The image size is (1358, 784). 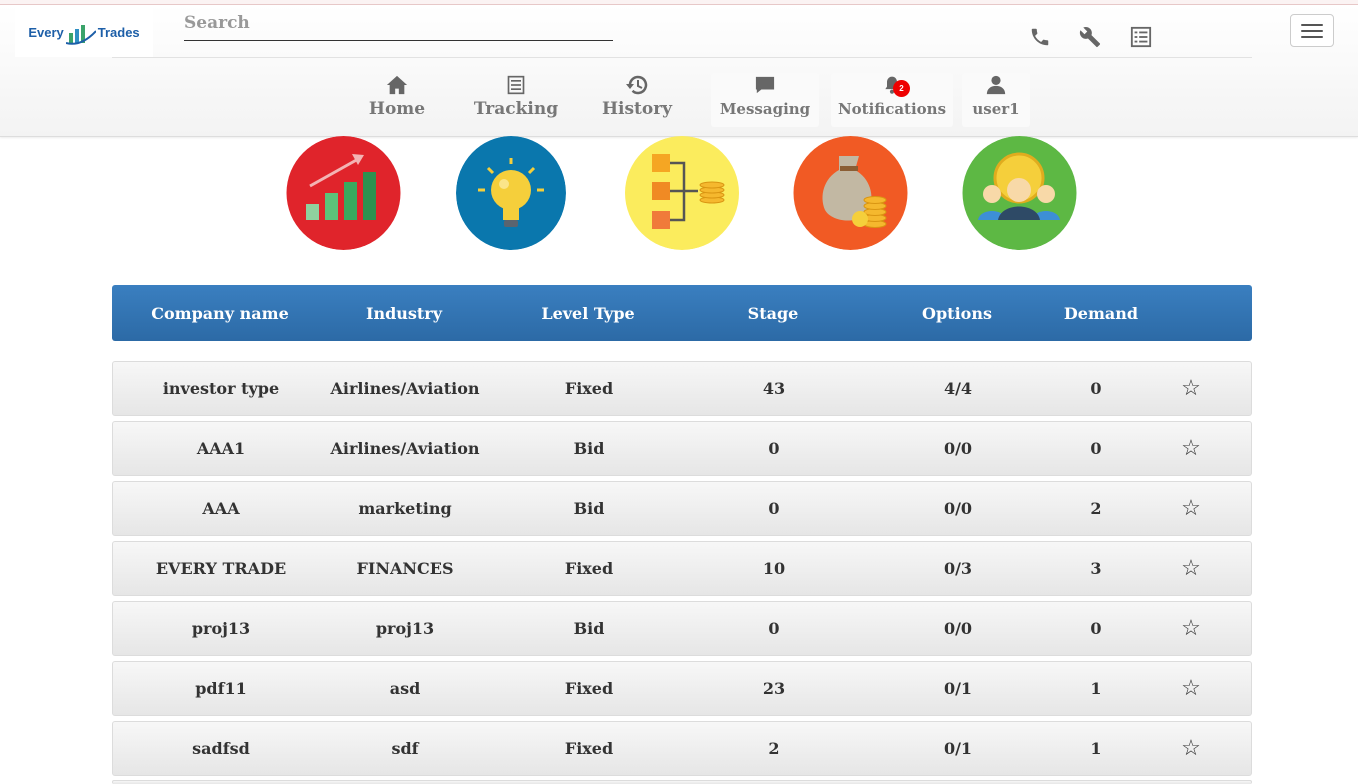 What do you see at coordinates (682, 57) in the screenshot?
I see `header-divider` at bounding box center [682, 57].